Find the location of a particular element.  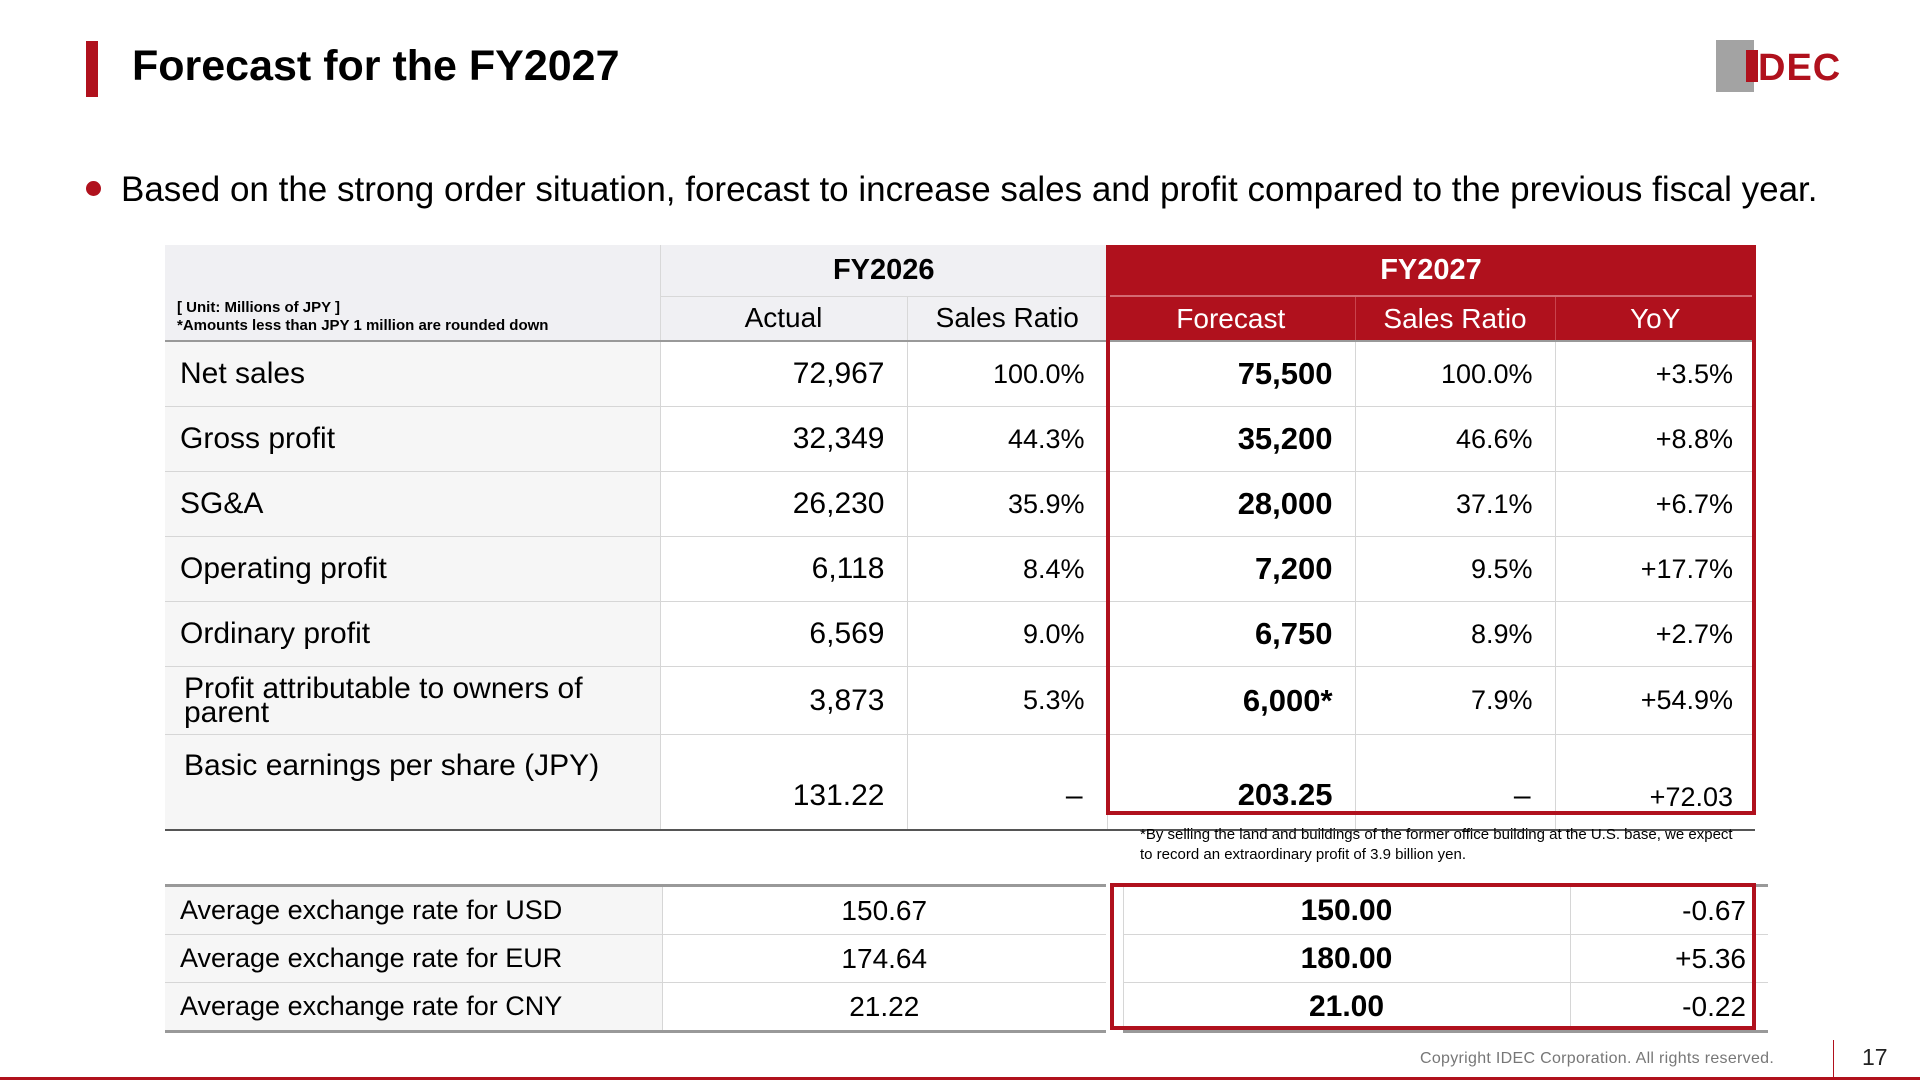

forecast-ratio: 46.6% is located at coordinates (1455, 439).